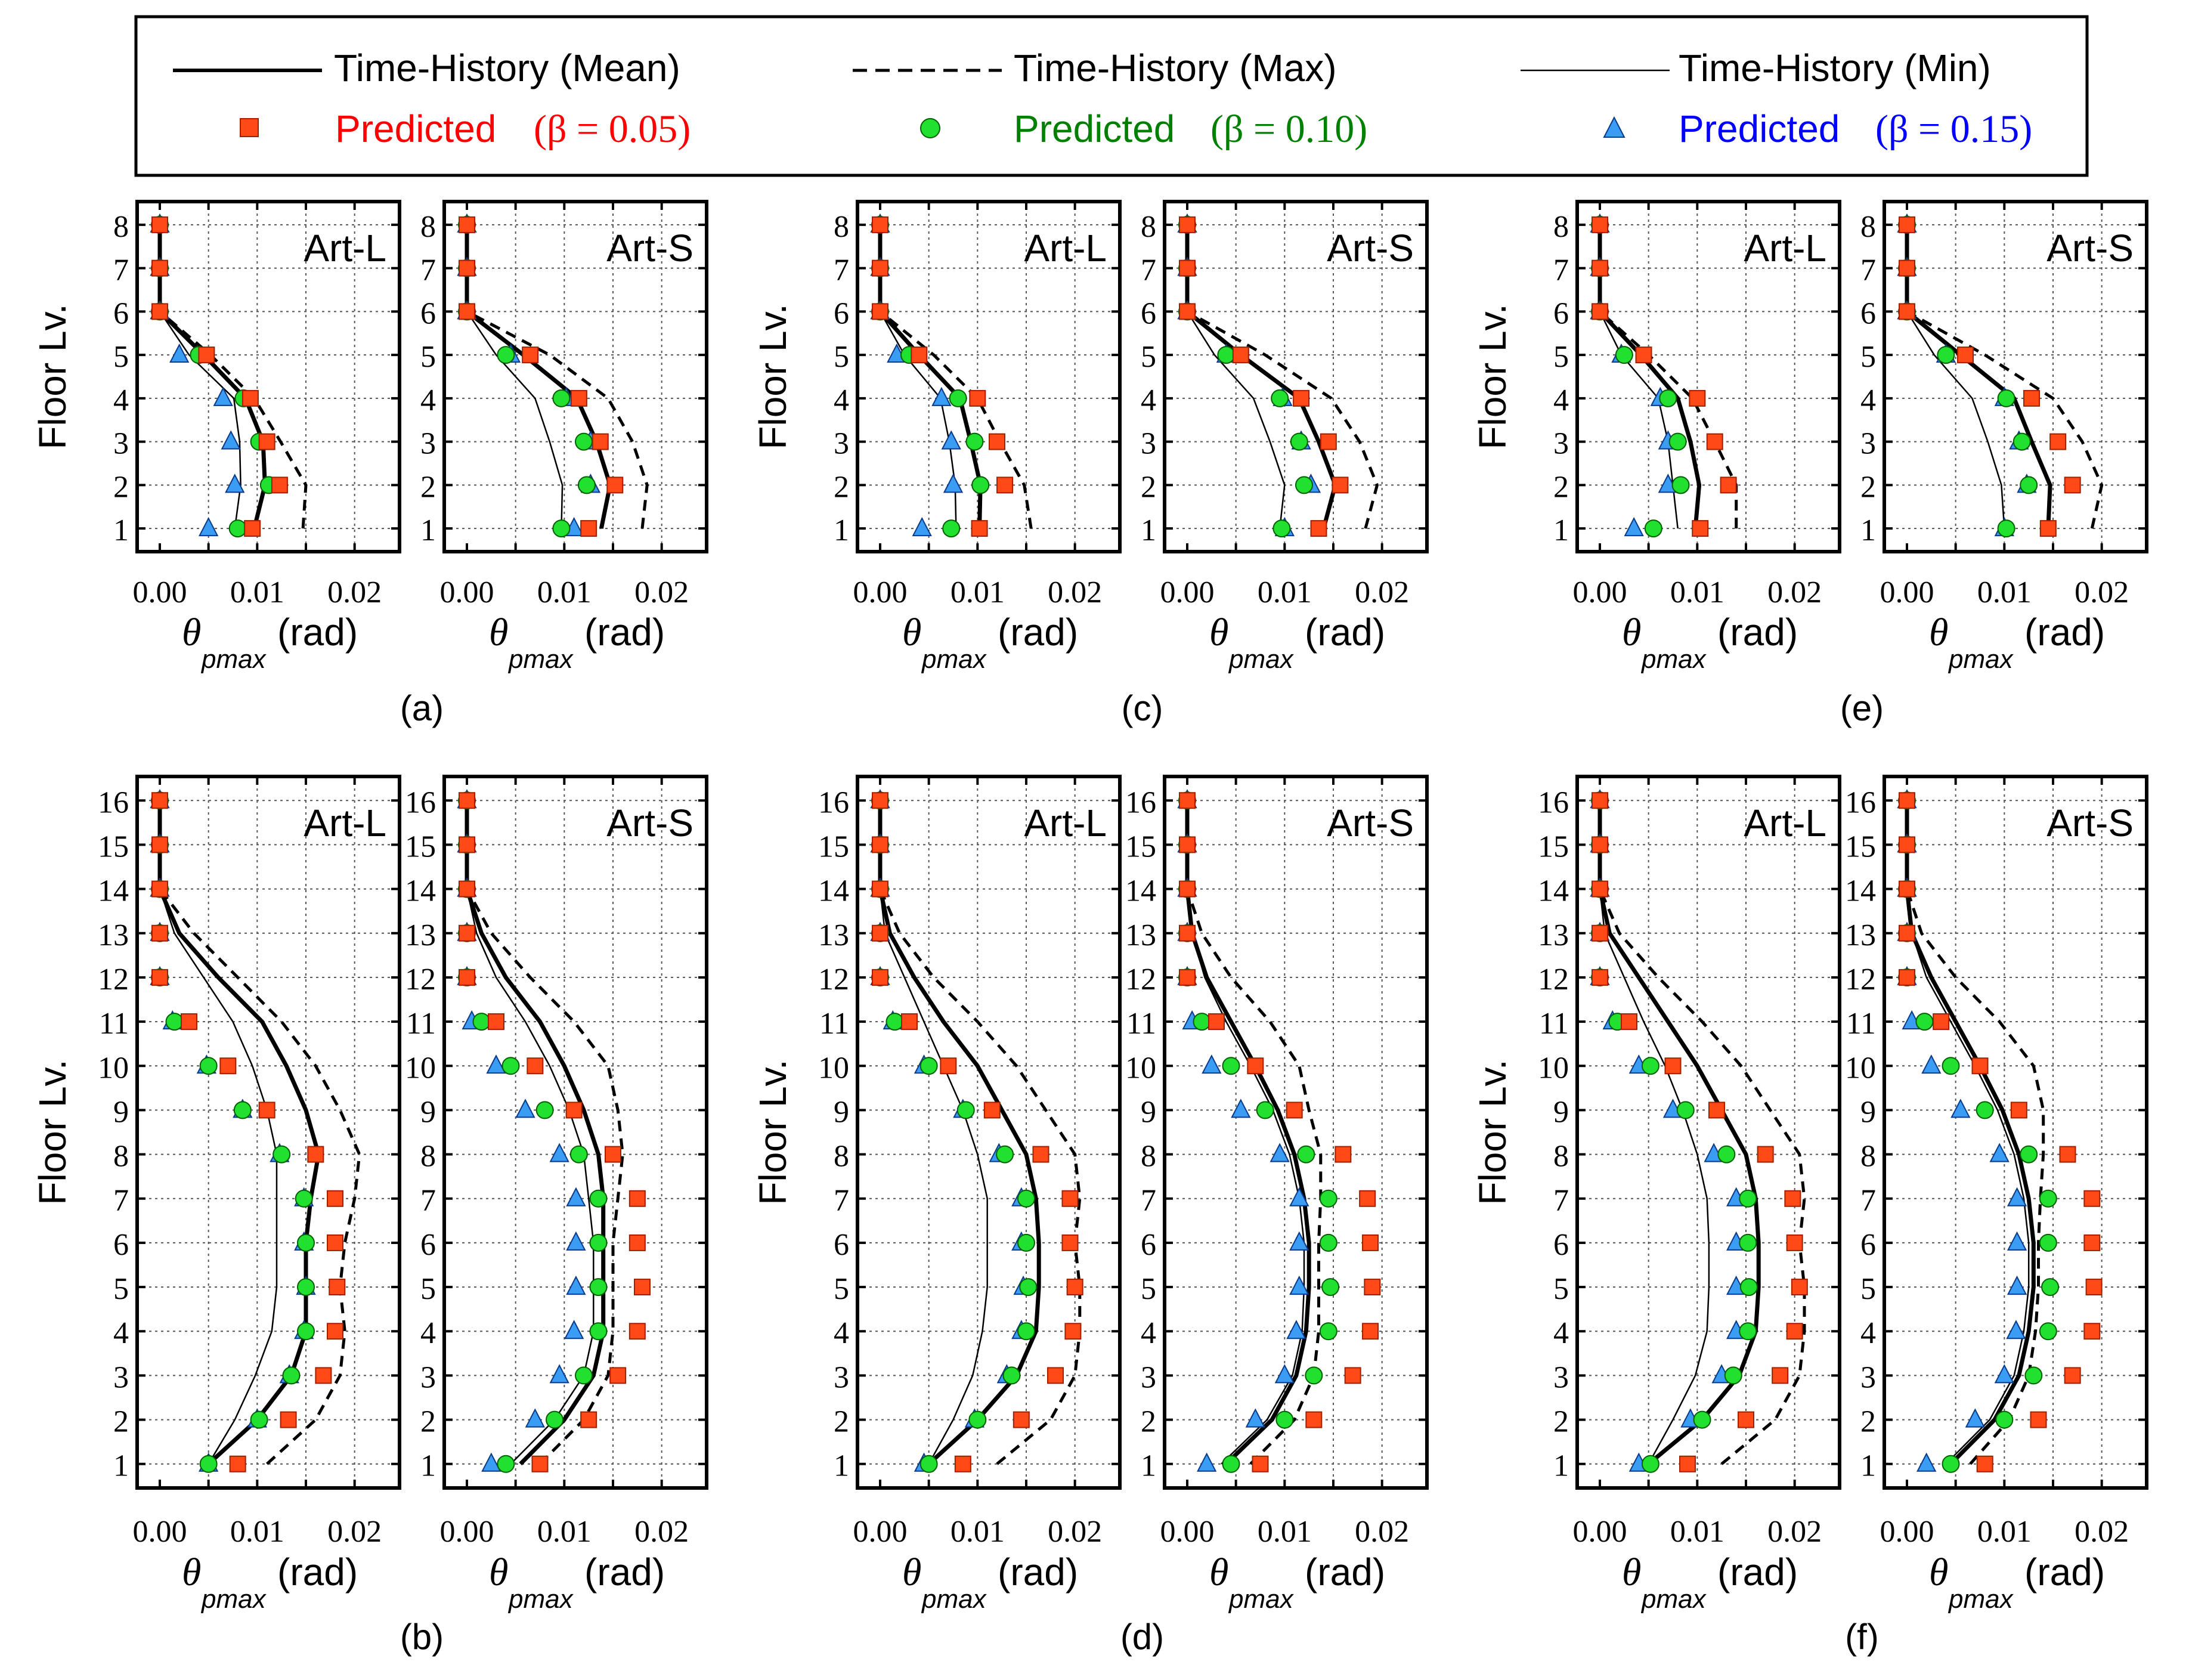 Image resolution: width=2189 pixels, height=1680 pixels. I want to click on legend-min-label: Time-History (Min), so click(1835, 68).